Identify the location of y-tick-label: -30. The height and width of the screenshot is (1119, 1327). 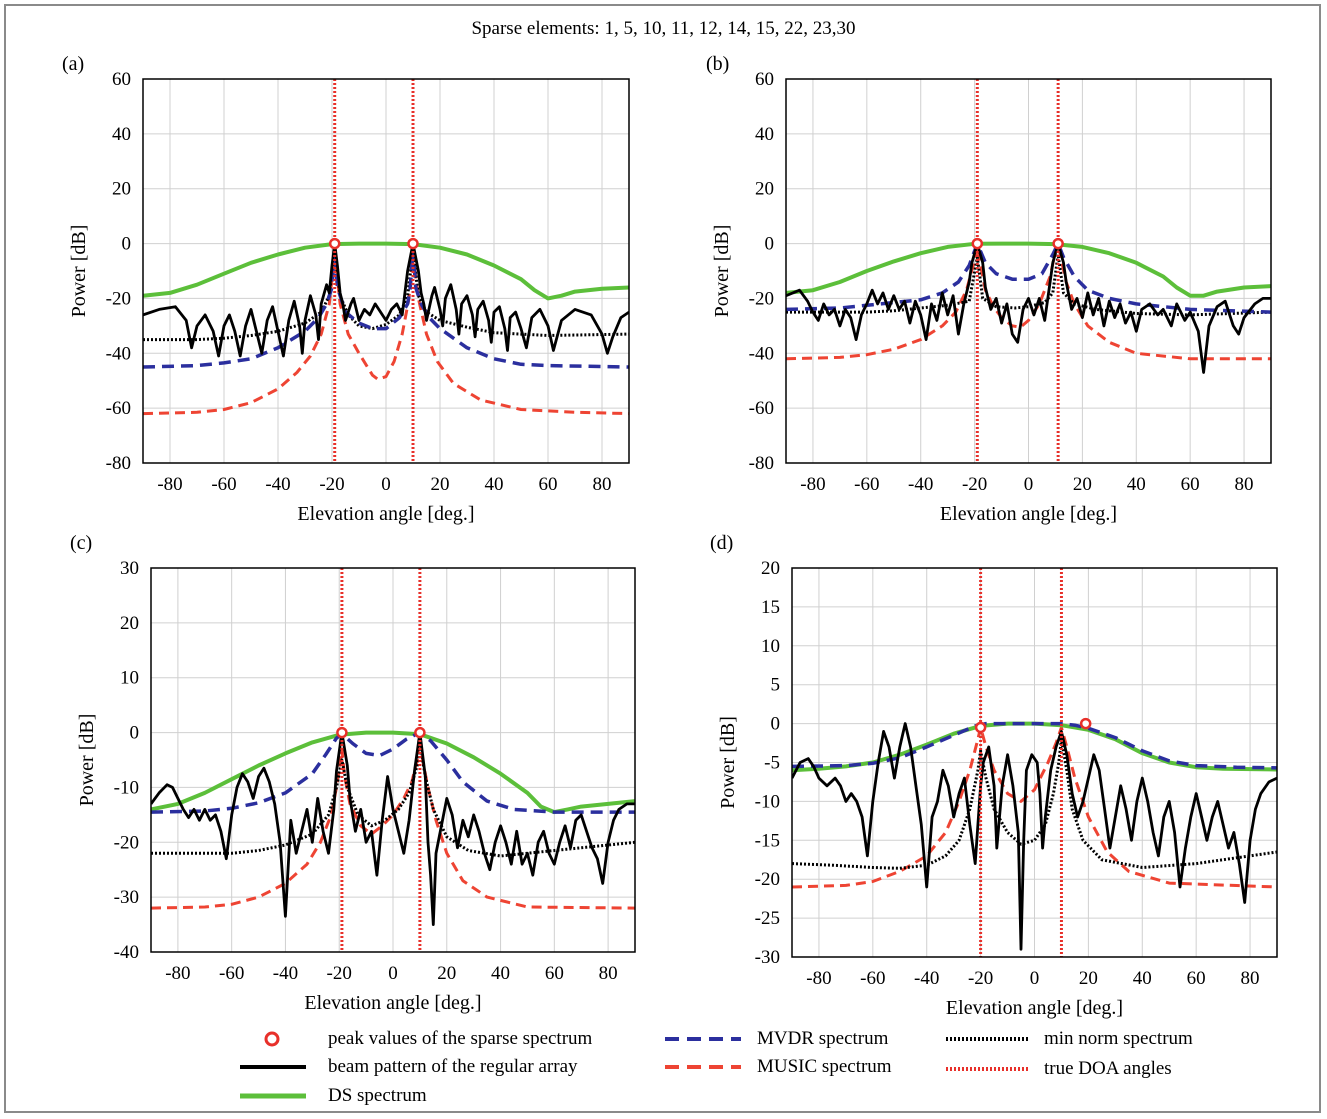
(126, 897).